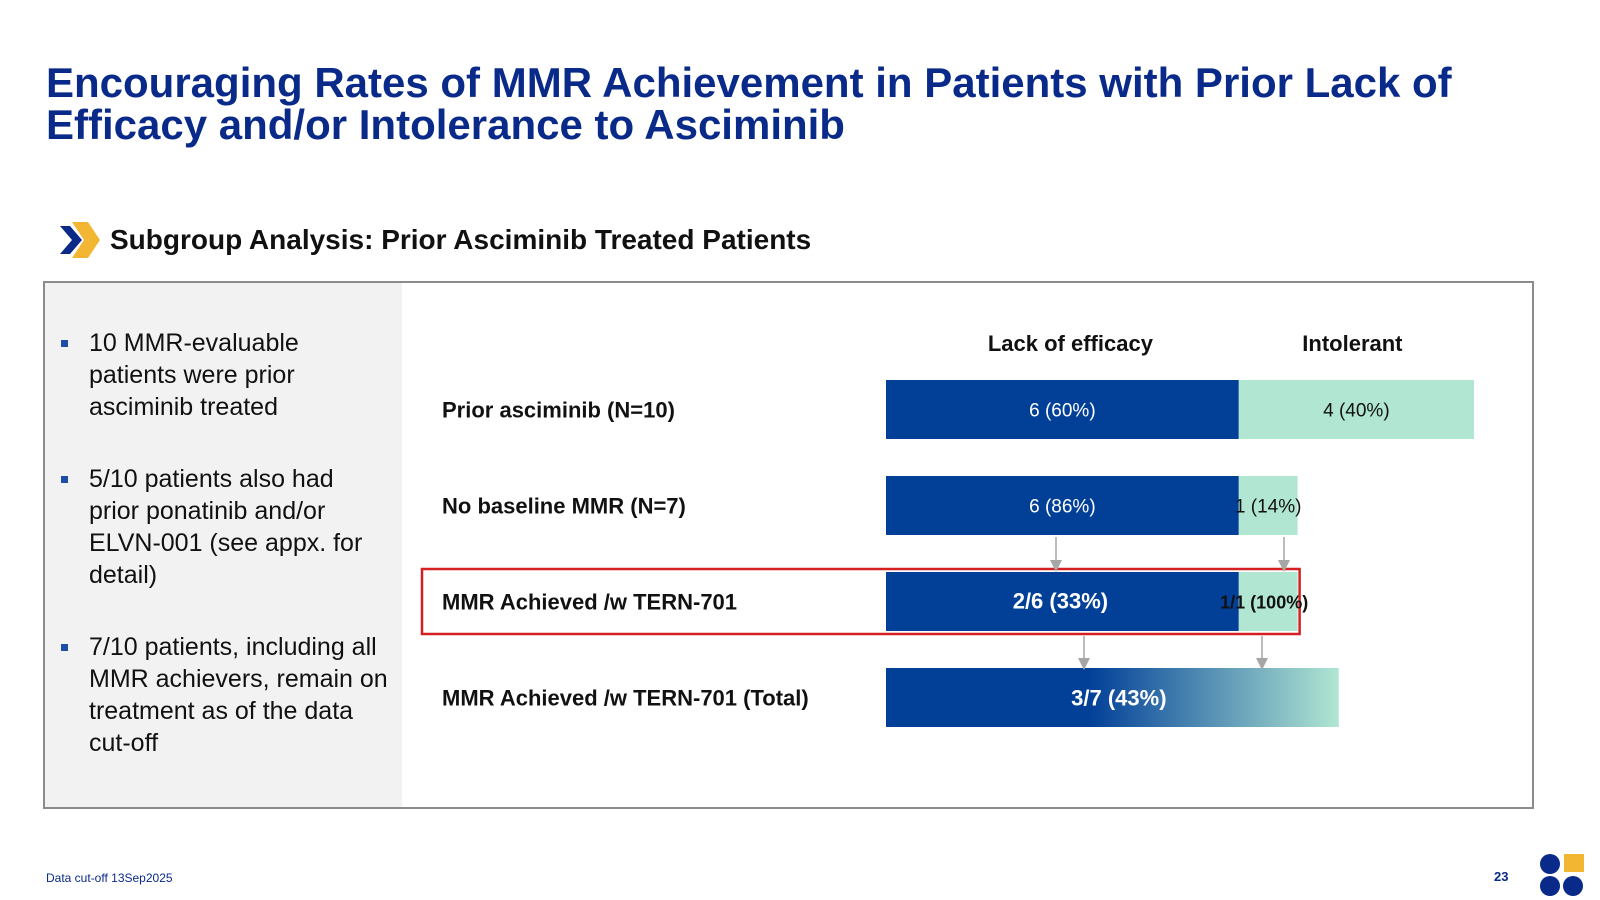  What do you see at coordinates (109, 878) in the screenshot?
I see `data-cutoff-note: Data cut-off 13Sep2025` at bounding box center [109, 878].